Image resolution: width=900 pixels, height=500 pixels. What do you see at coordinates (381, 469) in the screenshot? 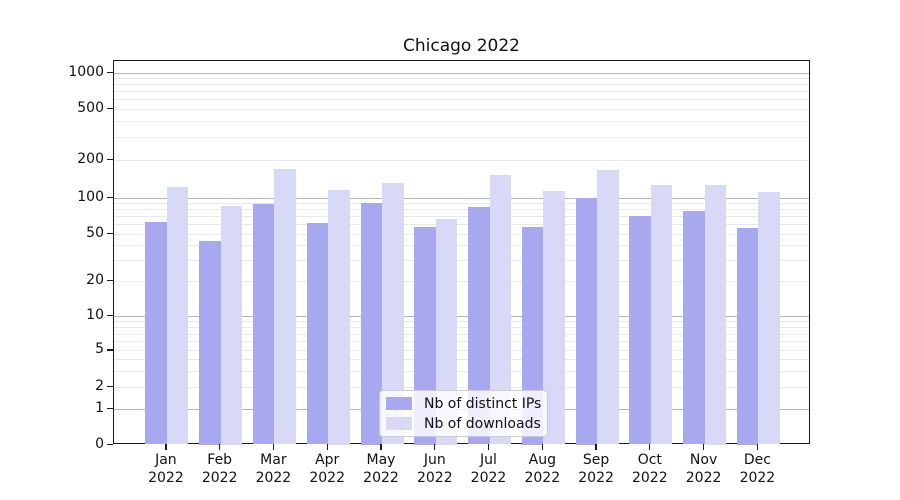
I see `x-tick-label: May 2022` at bounding box center [381, 469].